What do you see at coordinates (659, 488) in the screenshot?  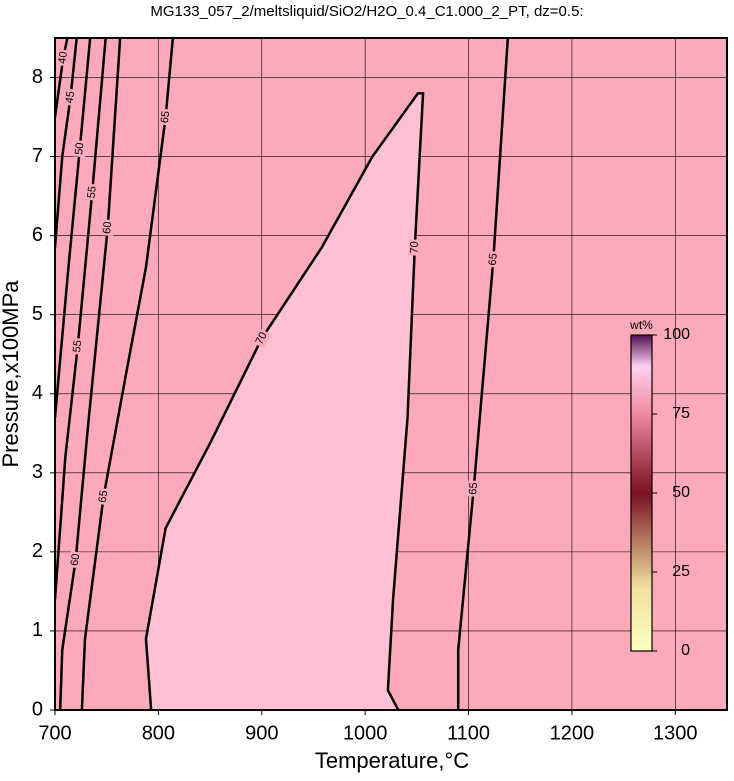 I see `colorbar: wt% 0 25 50 75 100` at bounding box center [659, 488].